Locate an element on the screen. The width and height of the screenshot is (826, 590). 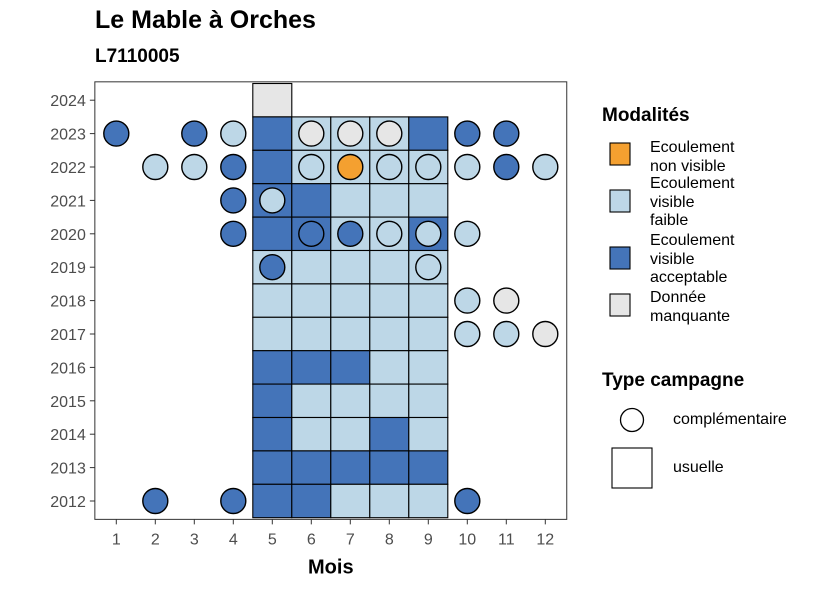
x-tick-label-5: 5 is located at coordinates (272, 539).